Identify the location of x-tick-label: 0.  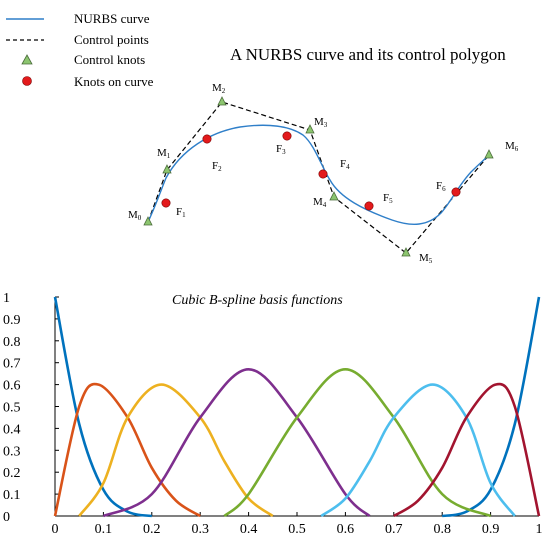
(55, 529).